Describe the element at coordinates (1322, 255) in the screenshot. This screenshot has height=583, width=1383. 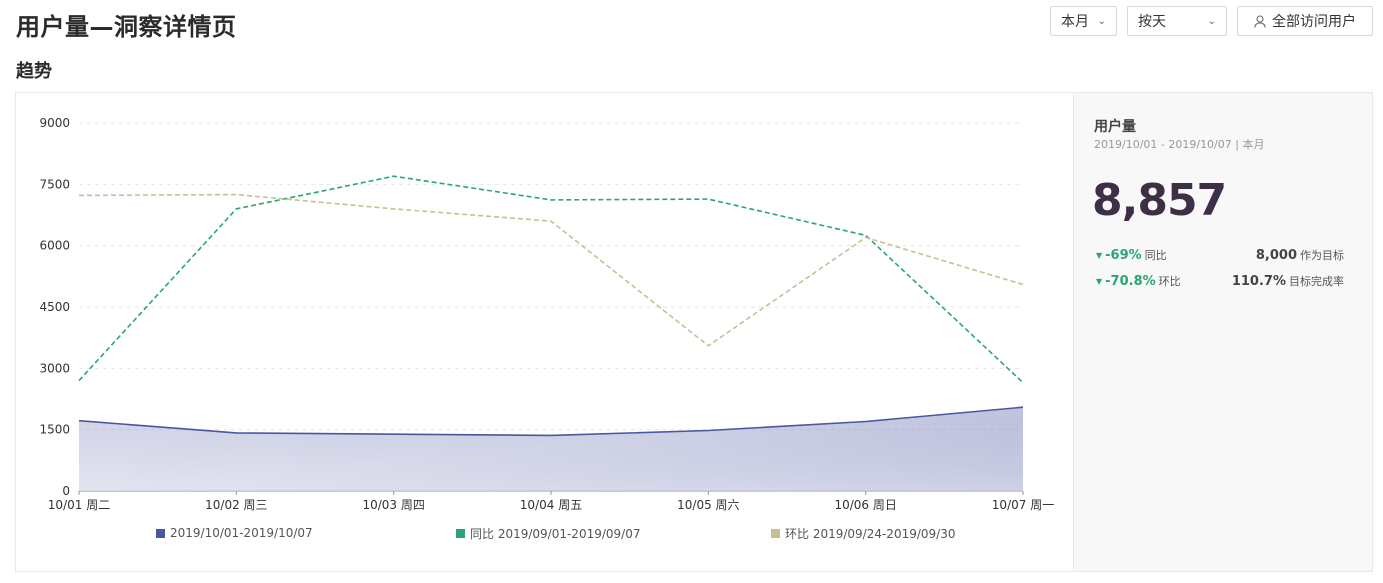
I see `target-label: 作为目标` at that location.